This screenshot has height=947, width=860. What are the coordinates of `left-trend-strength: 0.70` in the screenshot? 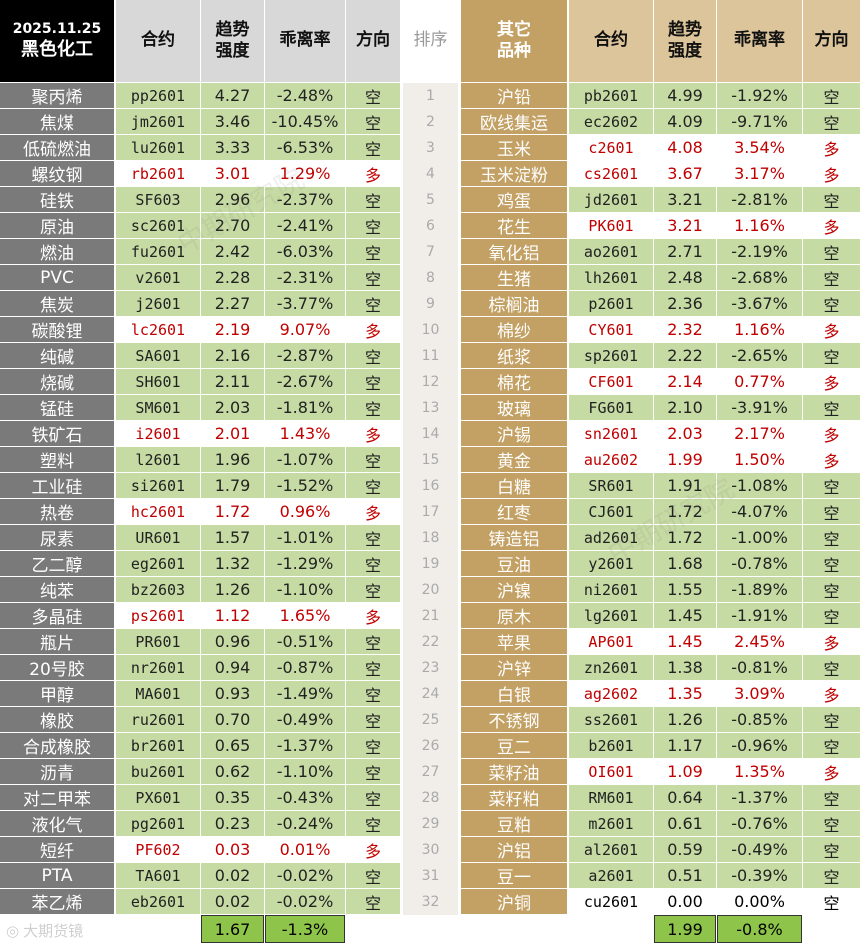 It's located at (232, 720).